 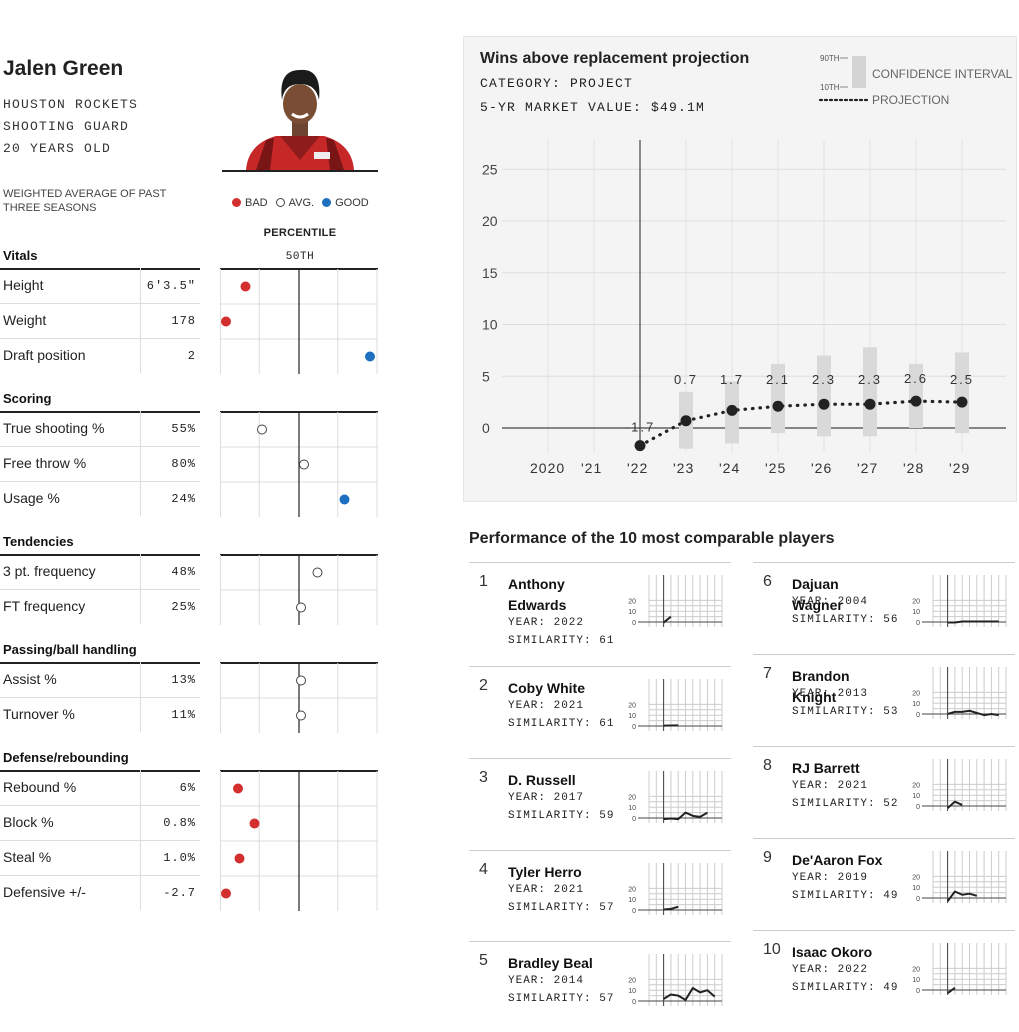 I want to click on percentile-dot-turnover, so click(x=301, y=715).